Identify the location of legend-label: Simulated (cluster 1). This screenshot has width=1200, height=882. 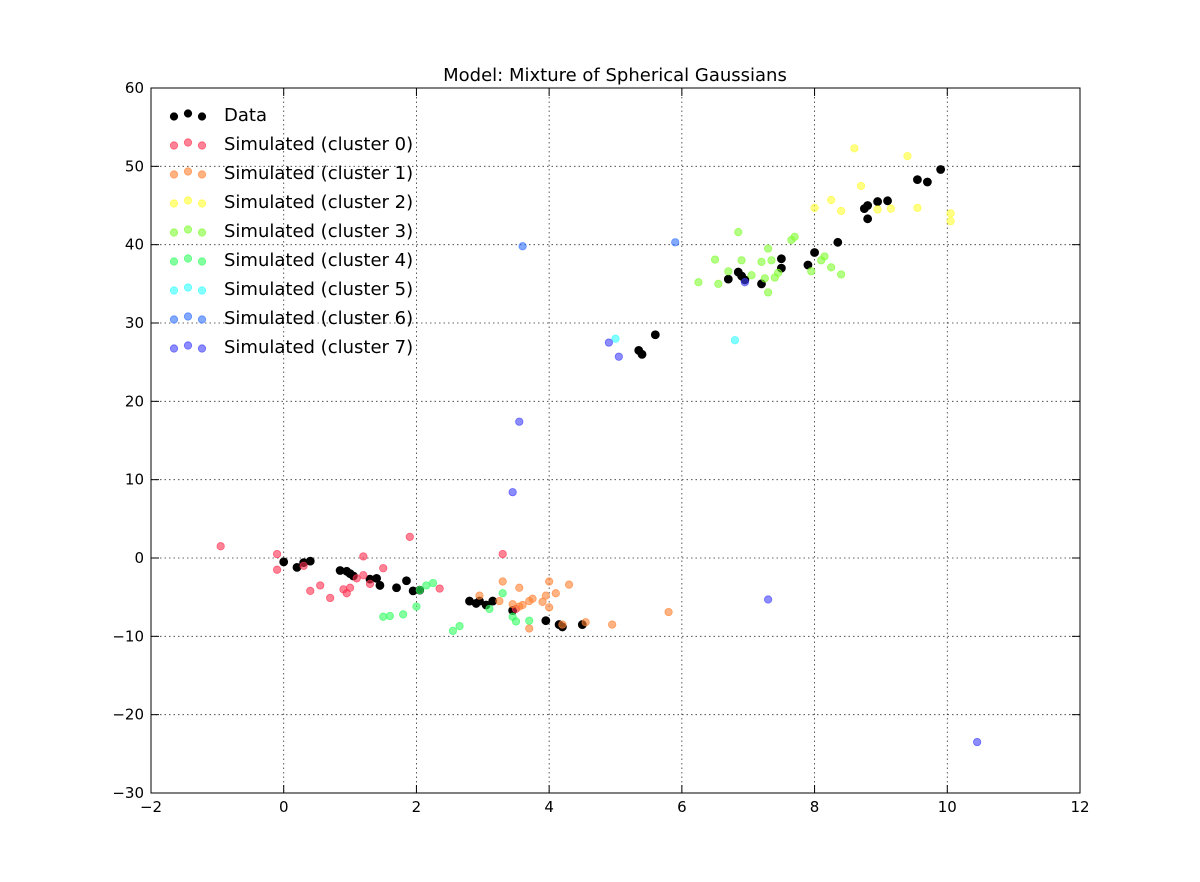
(318, 173).